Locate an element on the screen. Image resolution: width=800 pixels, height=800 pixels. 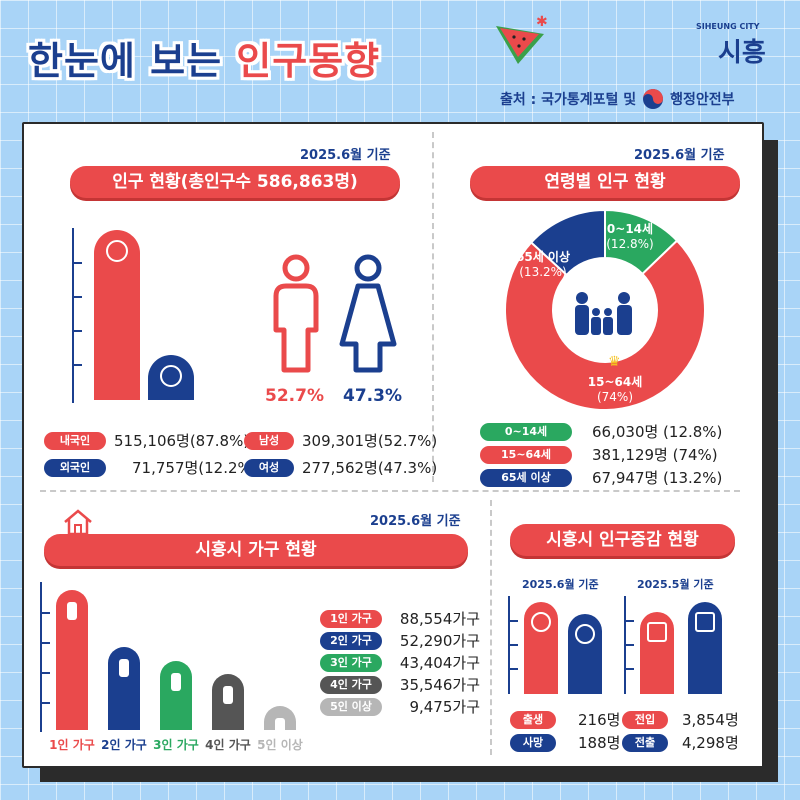
household-axis is located at coordinates (45, 657).